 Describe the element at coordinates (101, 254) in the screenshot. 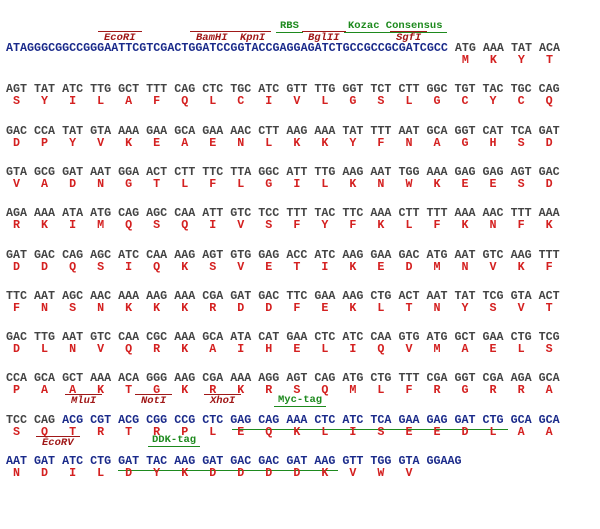

I see `codon: AGC` at that location.